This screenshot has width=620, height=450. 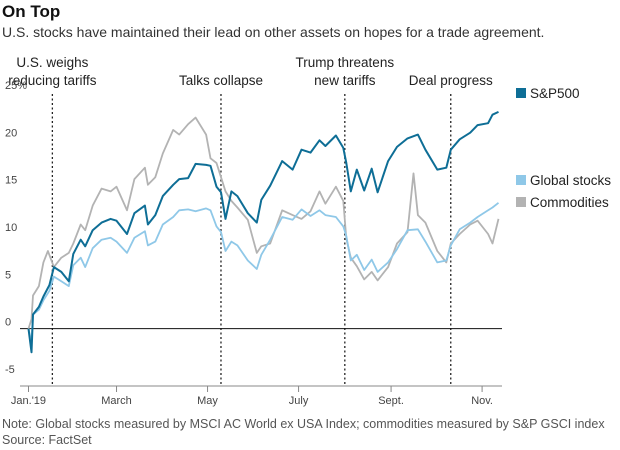 I want to click on event-annotation-label: Deal progress, so click(x=451, y=80).